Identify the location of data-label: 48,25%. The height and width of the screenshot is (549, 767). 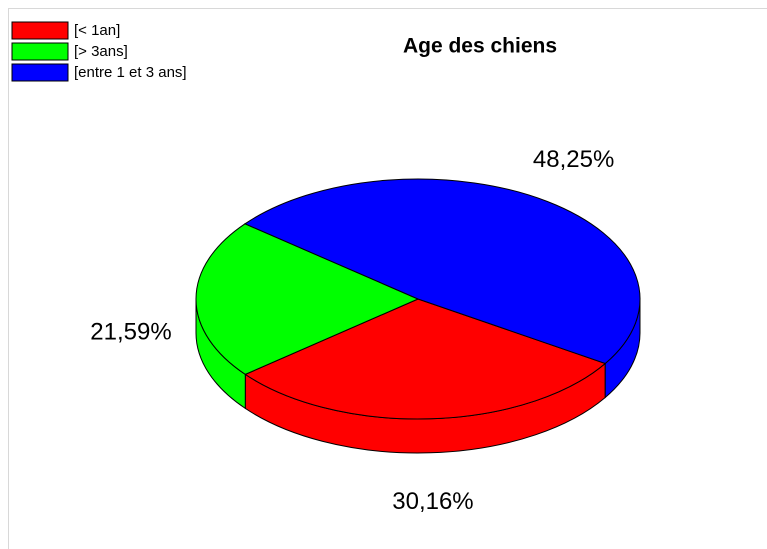
(573, 159).